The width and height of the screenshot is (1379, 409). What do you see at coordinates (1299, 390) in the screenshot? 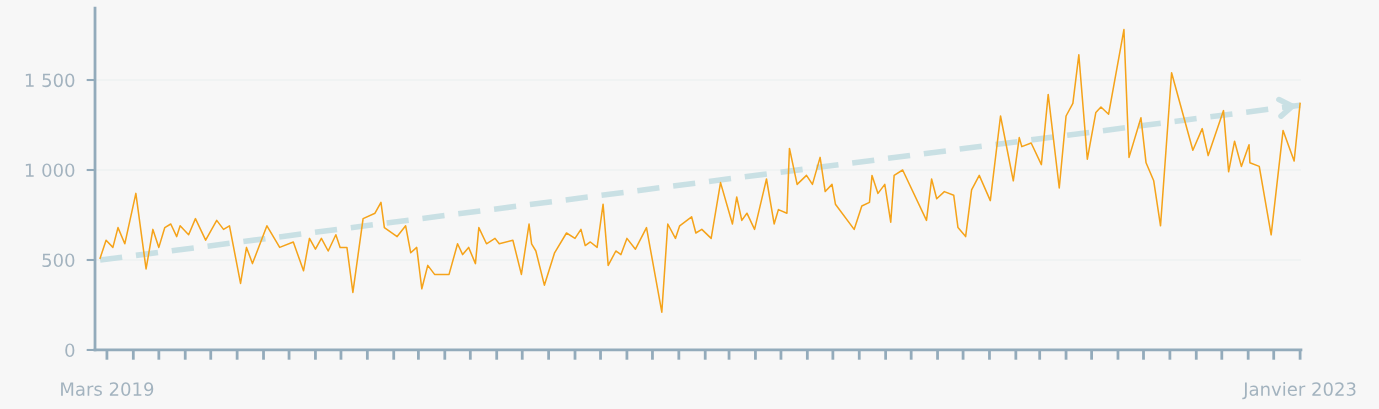
I see `x-tick-label: Janvier 2023` at bounding box center [1299, 390].